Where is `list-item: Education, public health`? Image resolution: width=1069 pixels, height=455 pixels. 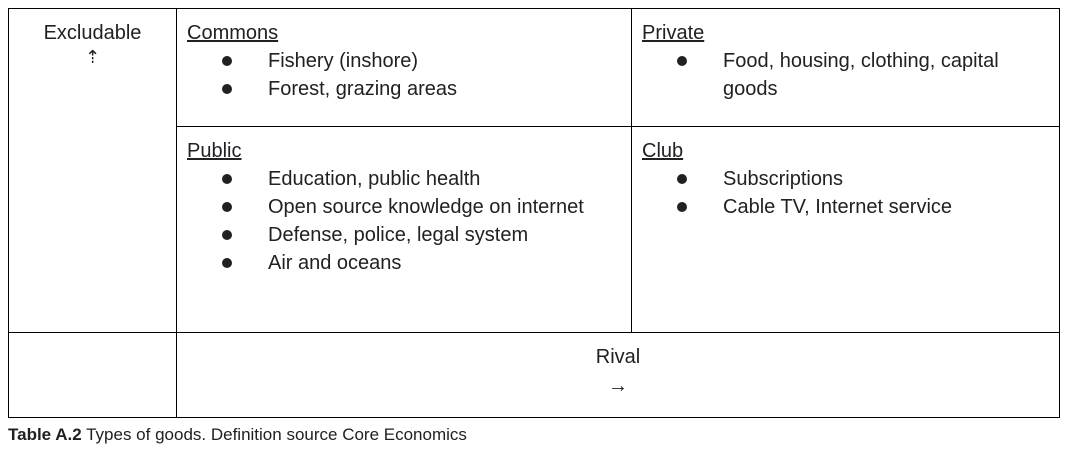 list-item: Education, public health is located at coordinates (421, 179).